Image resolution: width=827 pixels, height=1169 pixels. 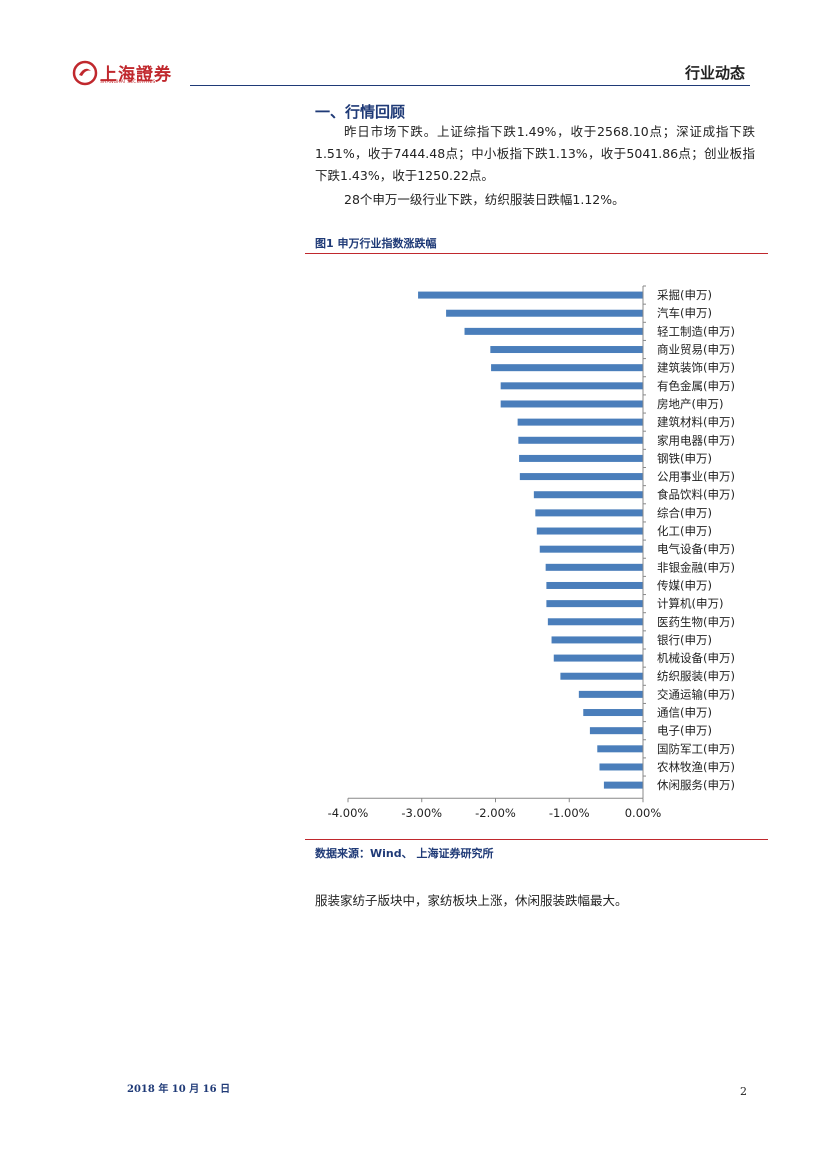 What do you see at coordinates (404, 853) in the screenshot?
I see `data-source: 数据来源：Wind、 上海证券研究所` at bounding box center [404, 853].